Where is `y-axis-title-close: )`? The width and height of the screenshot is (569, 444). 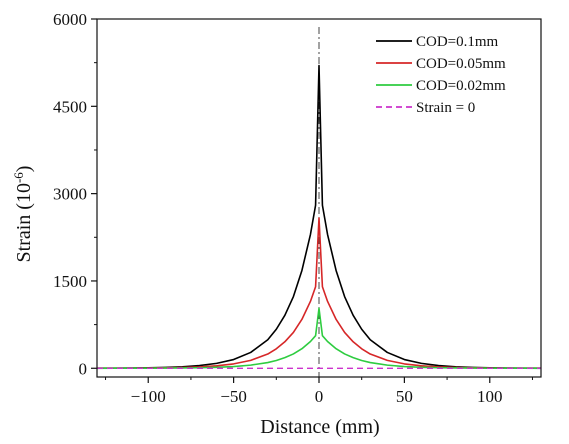 y-axis-title-close: ) is located at coordinates (24, 169).